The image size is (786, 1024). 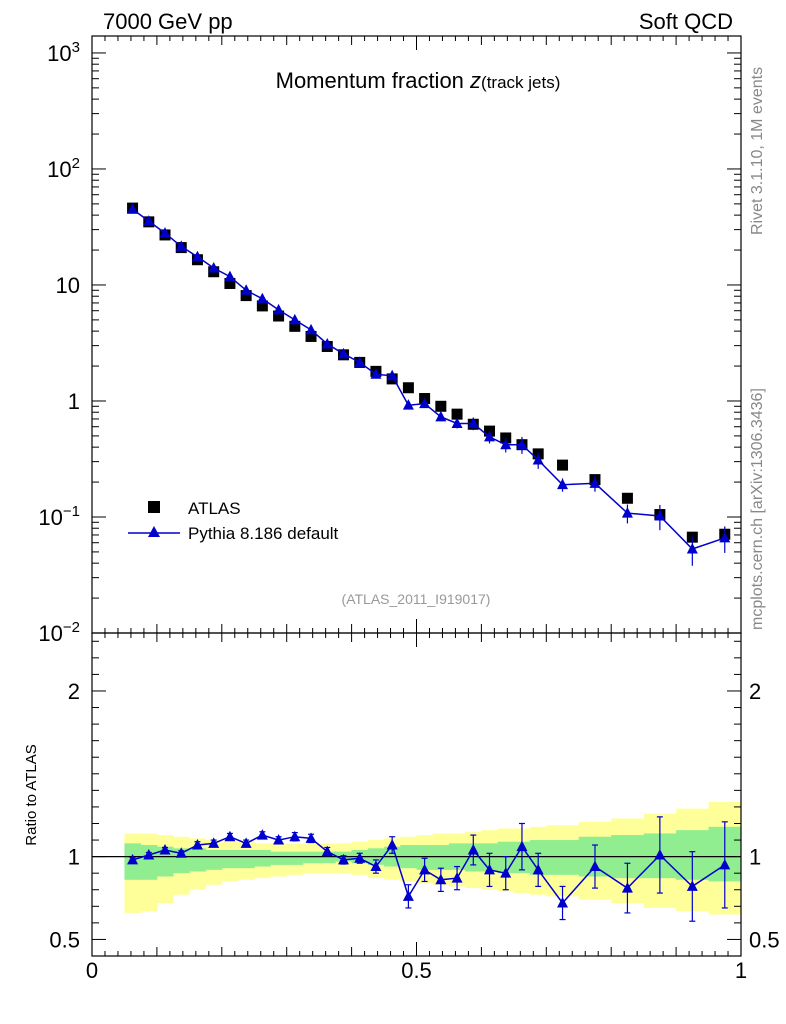 I want to click on legend: ATLAS Pythia 8.186 default, so click(x=233, y=521).